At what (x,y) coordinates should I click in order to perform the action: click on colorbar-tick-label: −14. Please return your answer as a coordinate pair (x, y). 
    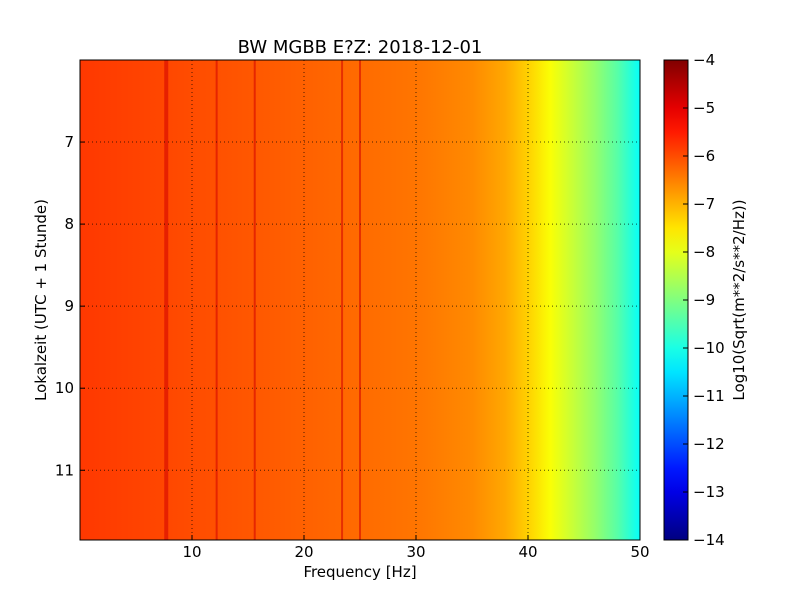
    Looking at the image, I should click on (709, 540).